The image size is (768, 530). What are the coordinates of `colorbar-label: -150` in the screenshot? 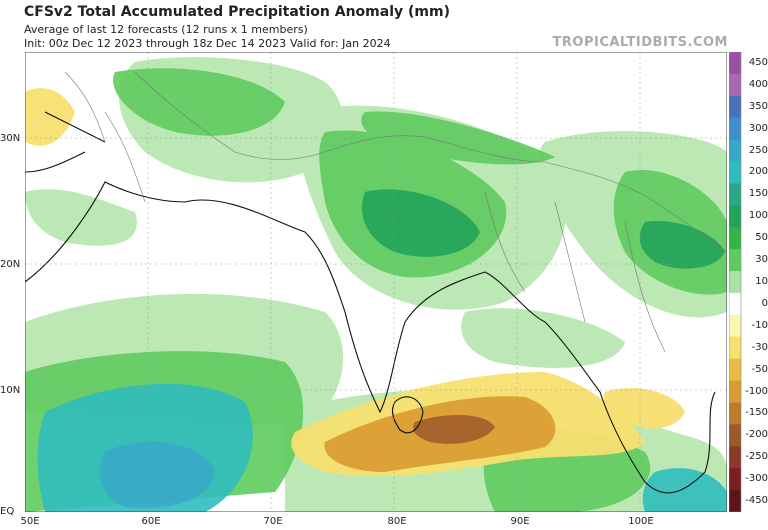 It's located at (756, 413).